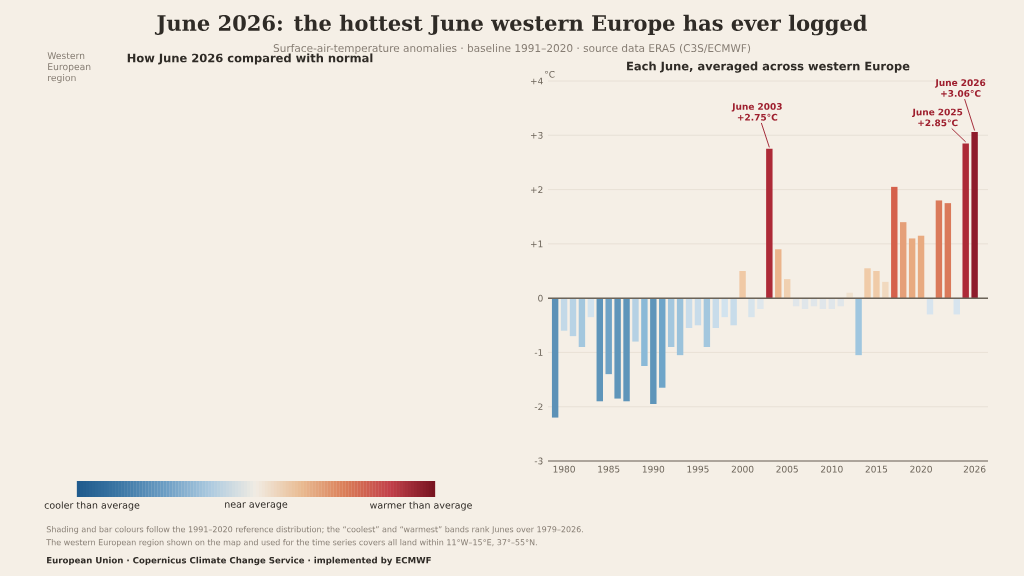 The width and height of the screenshot is (1024, 576). I want to click on x-tick-label: 2010, so click(832, 469).